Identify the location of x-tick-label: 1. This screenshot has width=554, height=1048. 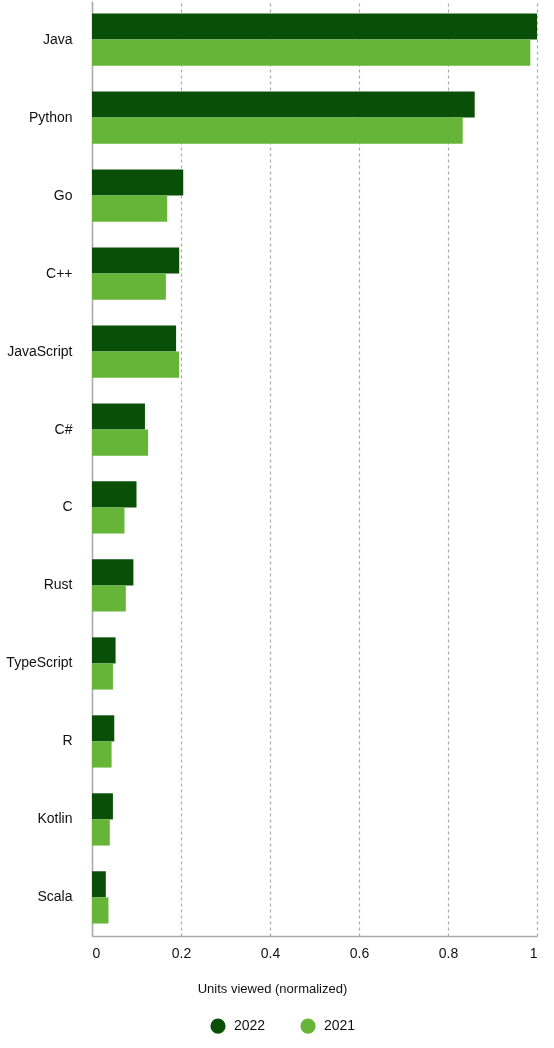
(533, 952).